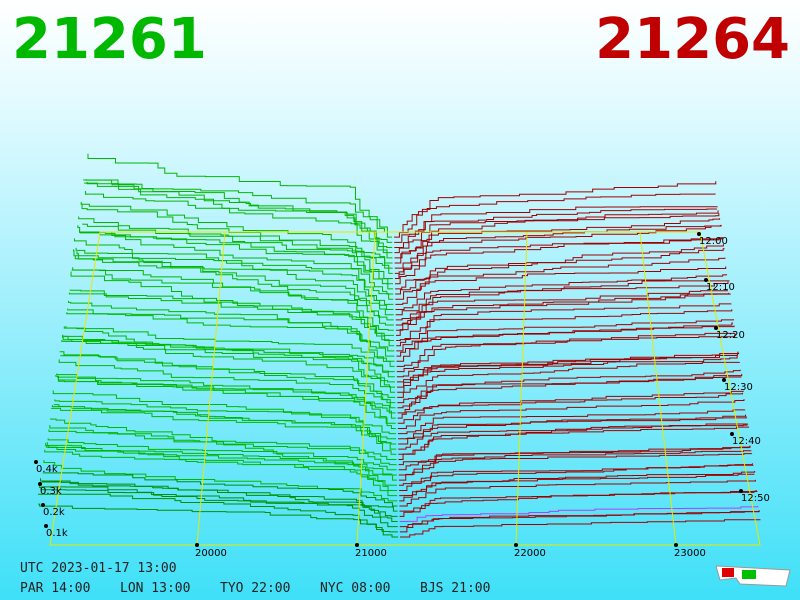  What do you see at coordinates (51, 491) in the screenshot?
I see `depth-label: 0.3k` at bounding box center [51, 491].